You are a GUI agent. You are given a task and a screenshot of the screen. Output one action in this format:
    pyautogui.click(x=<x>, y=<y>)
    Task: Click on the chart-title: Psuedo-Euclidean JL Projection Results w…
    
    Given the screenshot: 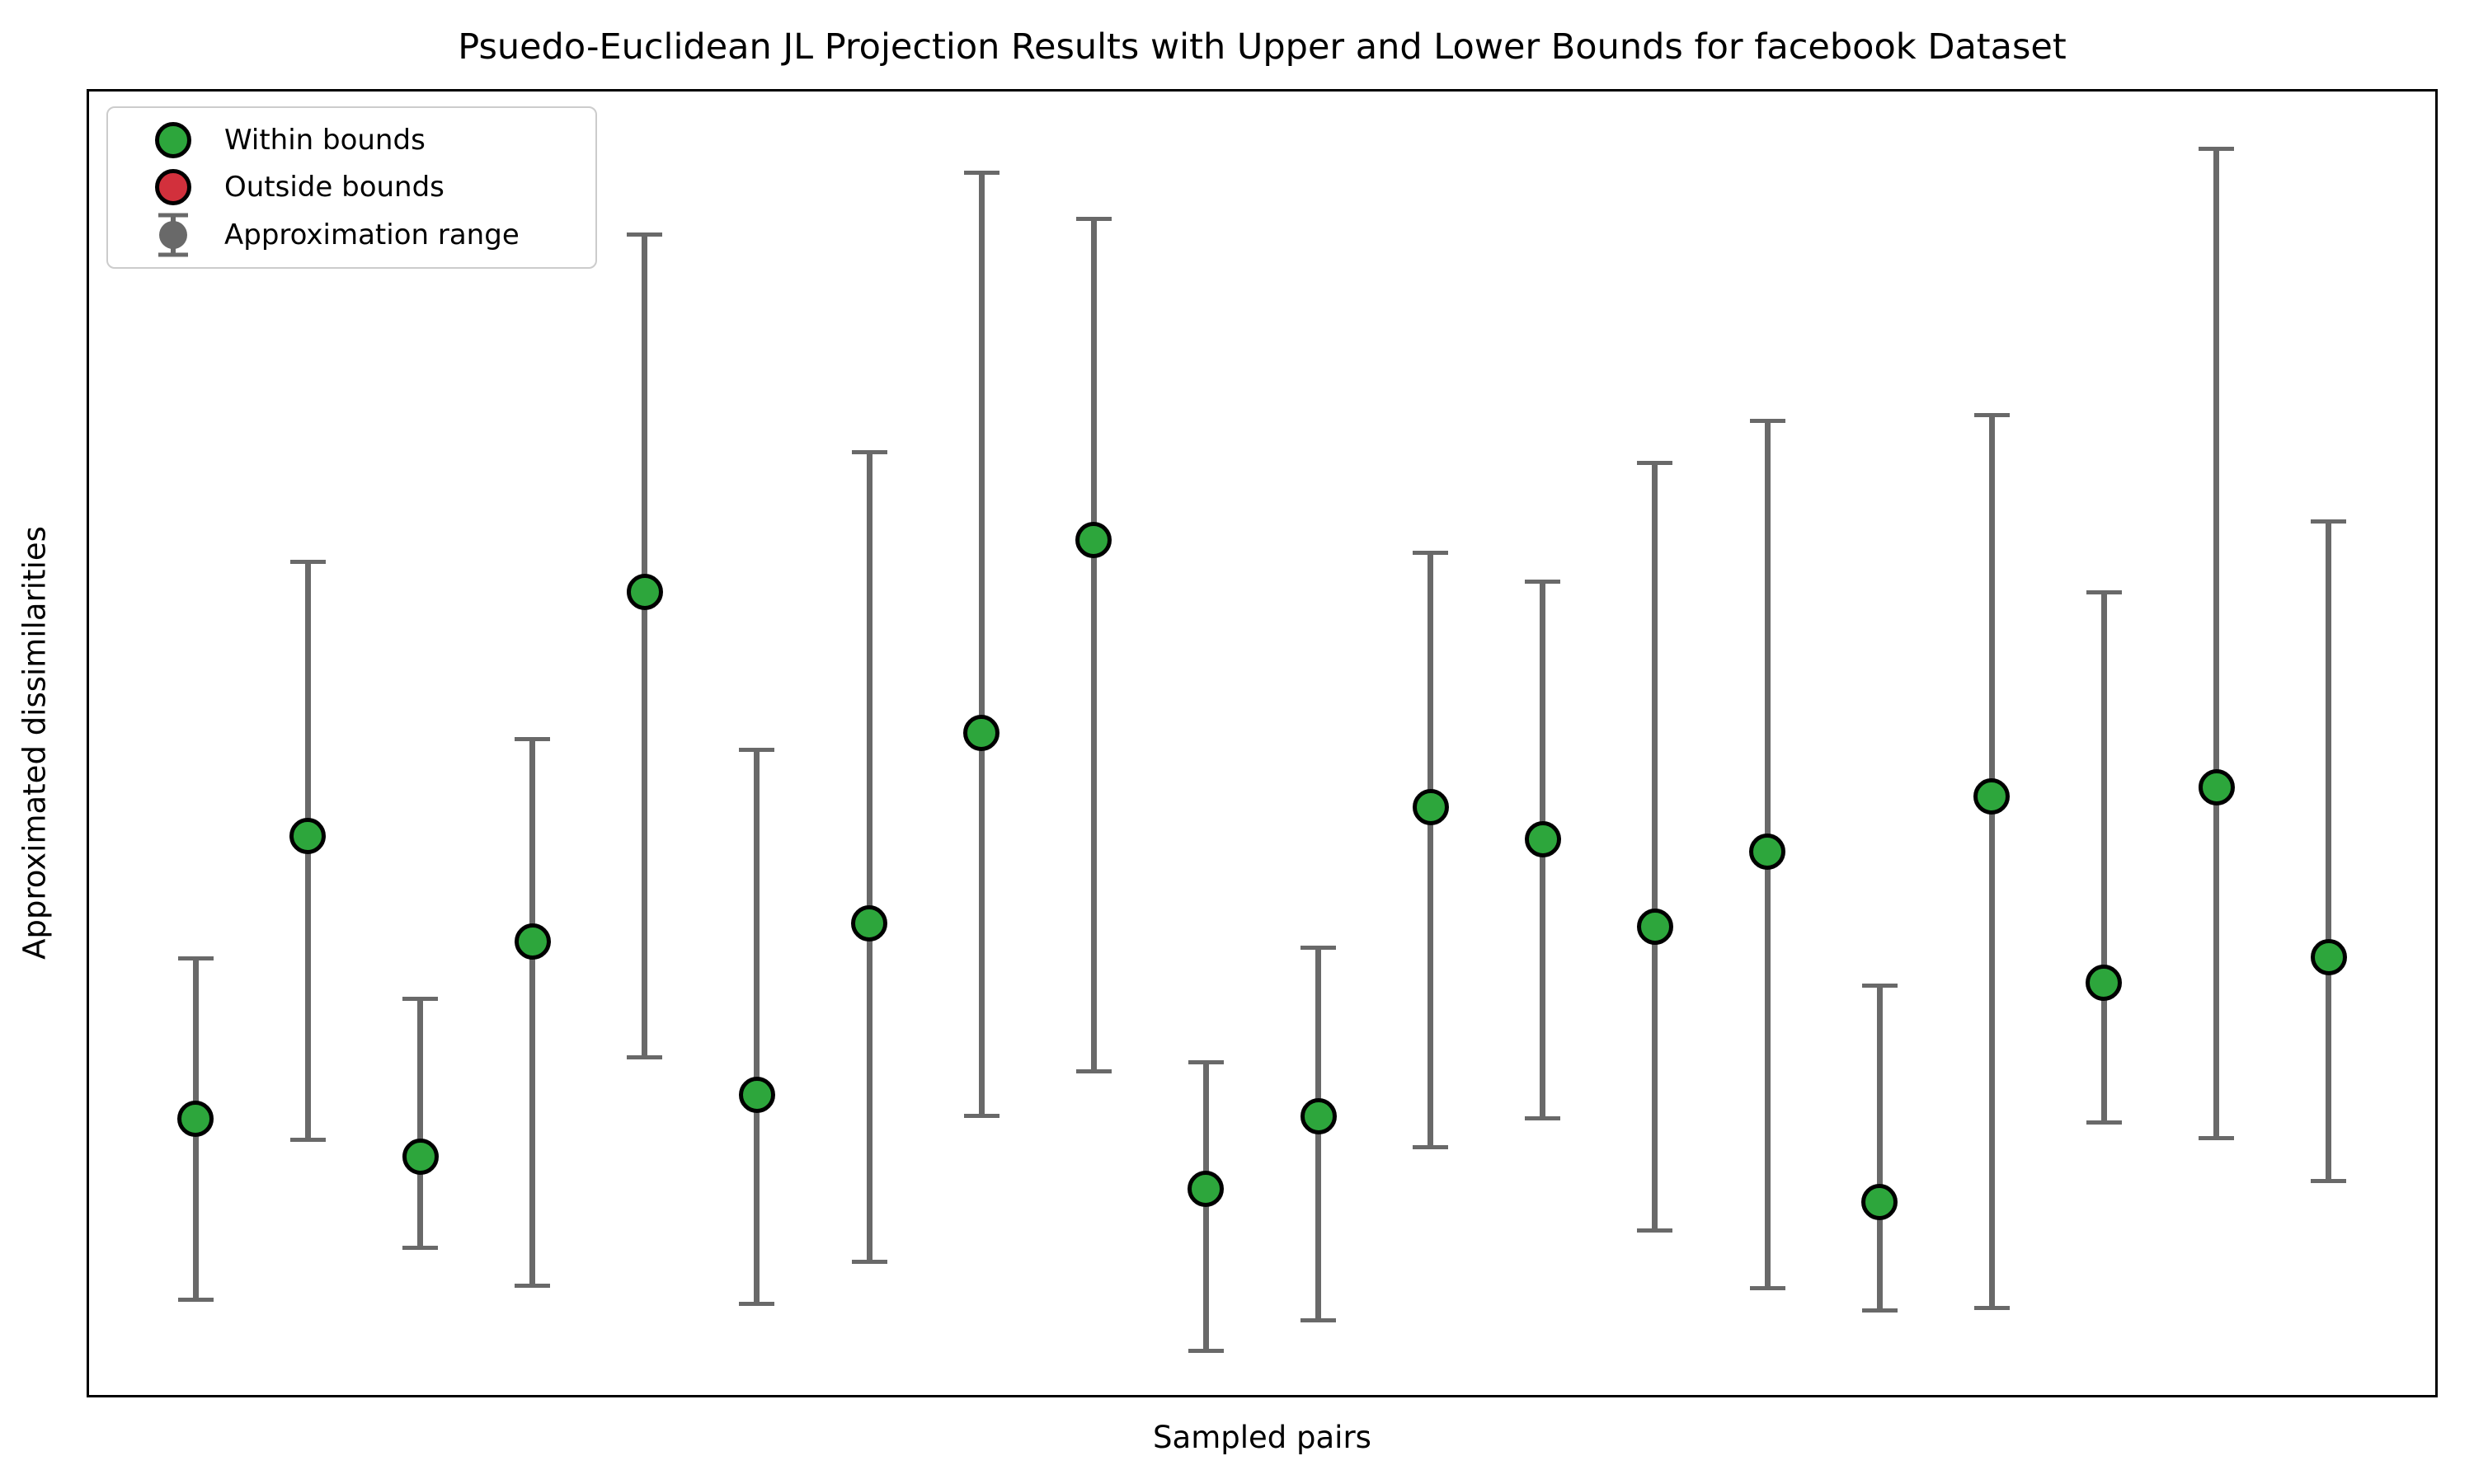 What is the action you would take?
    pyautogui.click(x=1262, y=47)
    